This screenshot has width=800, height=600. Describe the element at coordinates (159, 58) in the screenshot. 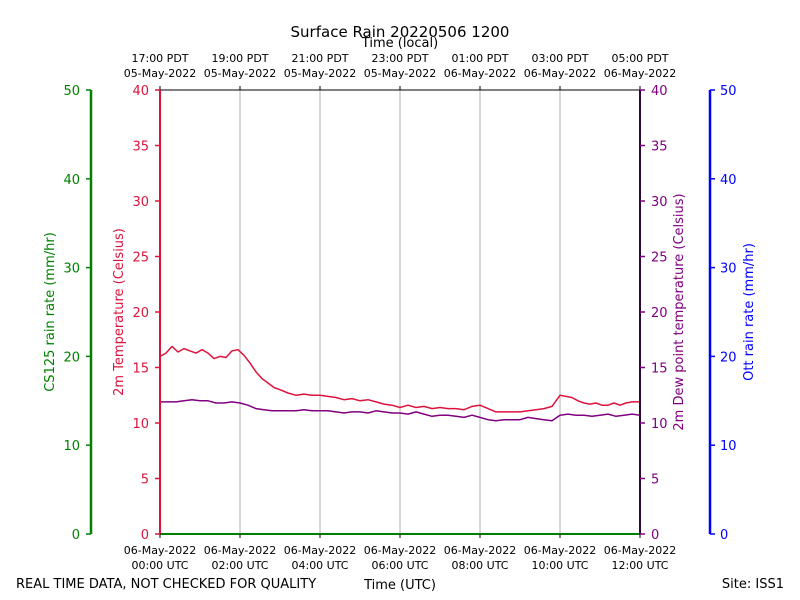

I see `x-tick-label-local-time: 17:00 PDT` at that location.